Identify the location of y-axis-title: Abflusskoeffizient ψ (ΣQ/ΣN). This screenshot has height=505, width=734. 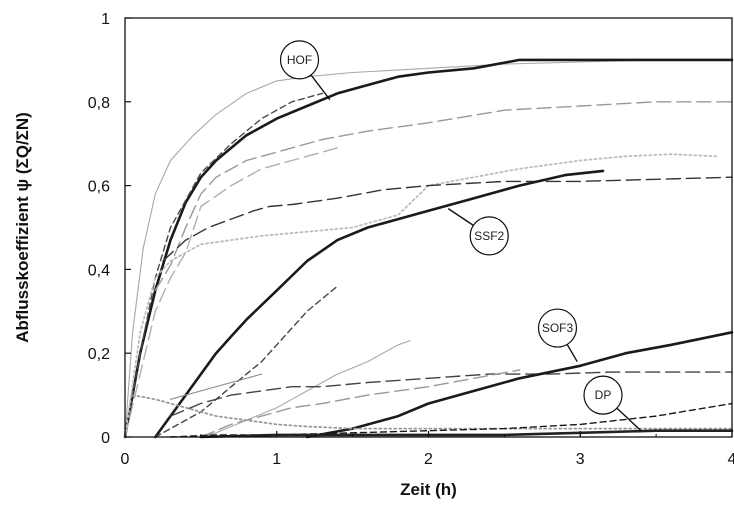
(22, 227).